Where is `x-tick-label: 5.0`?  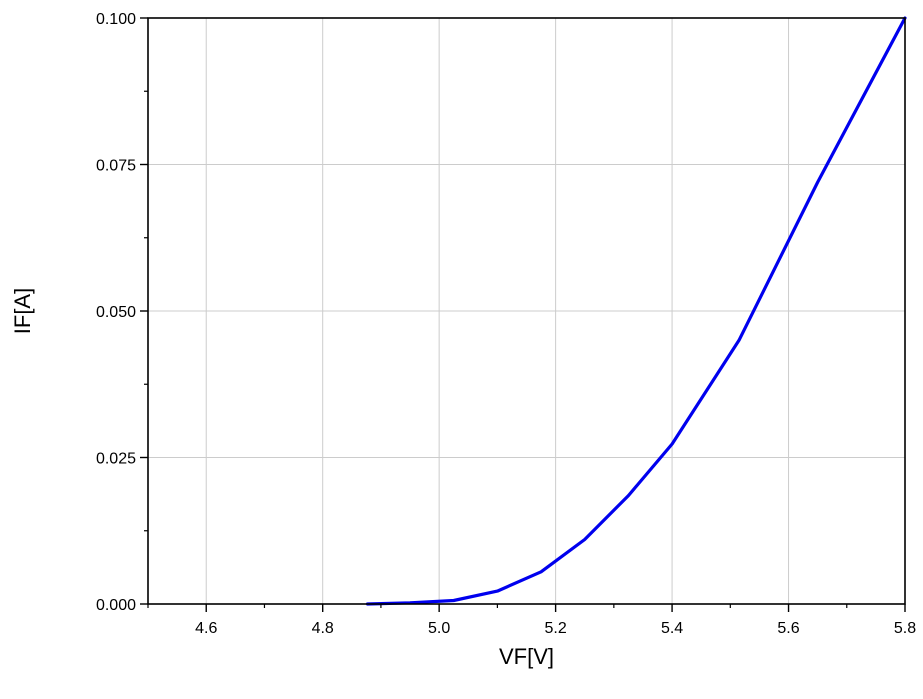 x-tick-label: 5.0 is located at coordinates (439, 628).